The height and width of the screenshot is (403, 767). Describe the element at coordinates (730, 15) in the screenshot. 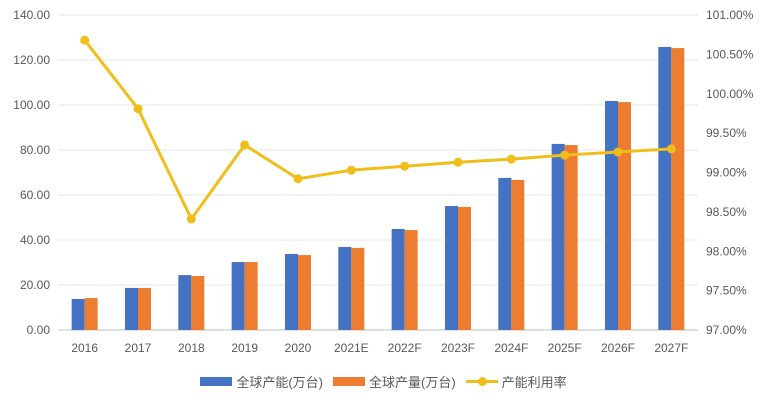

I see `right-tick-label: 101.00%` at that location.